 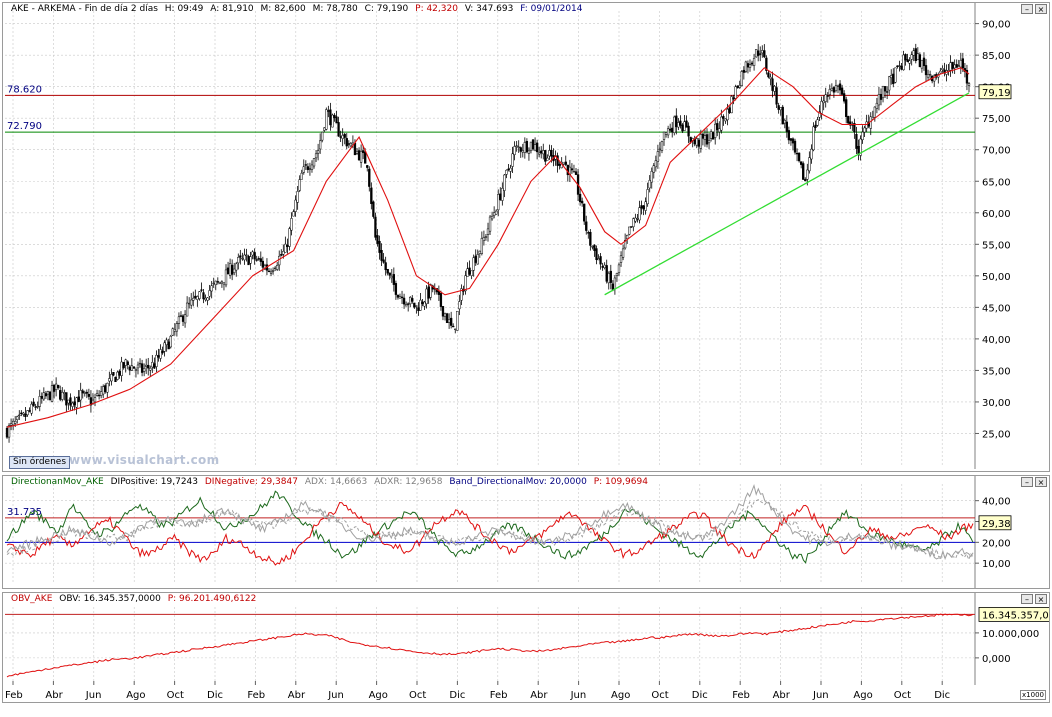 I want to click on scale-x1000: x1000, so click(x=1033, y=695).